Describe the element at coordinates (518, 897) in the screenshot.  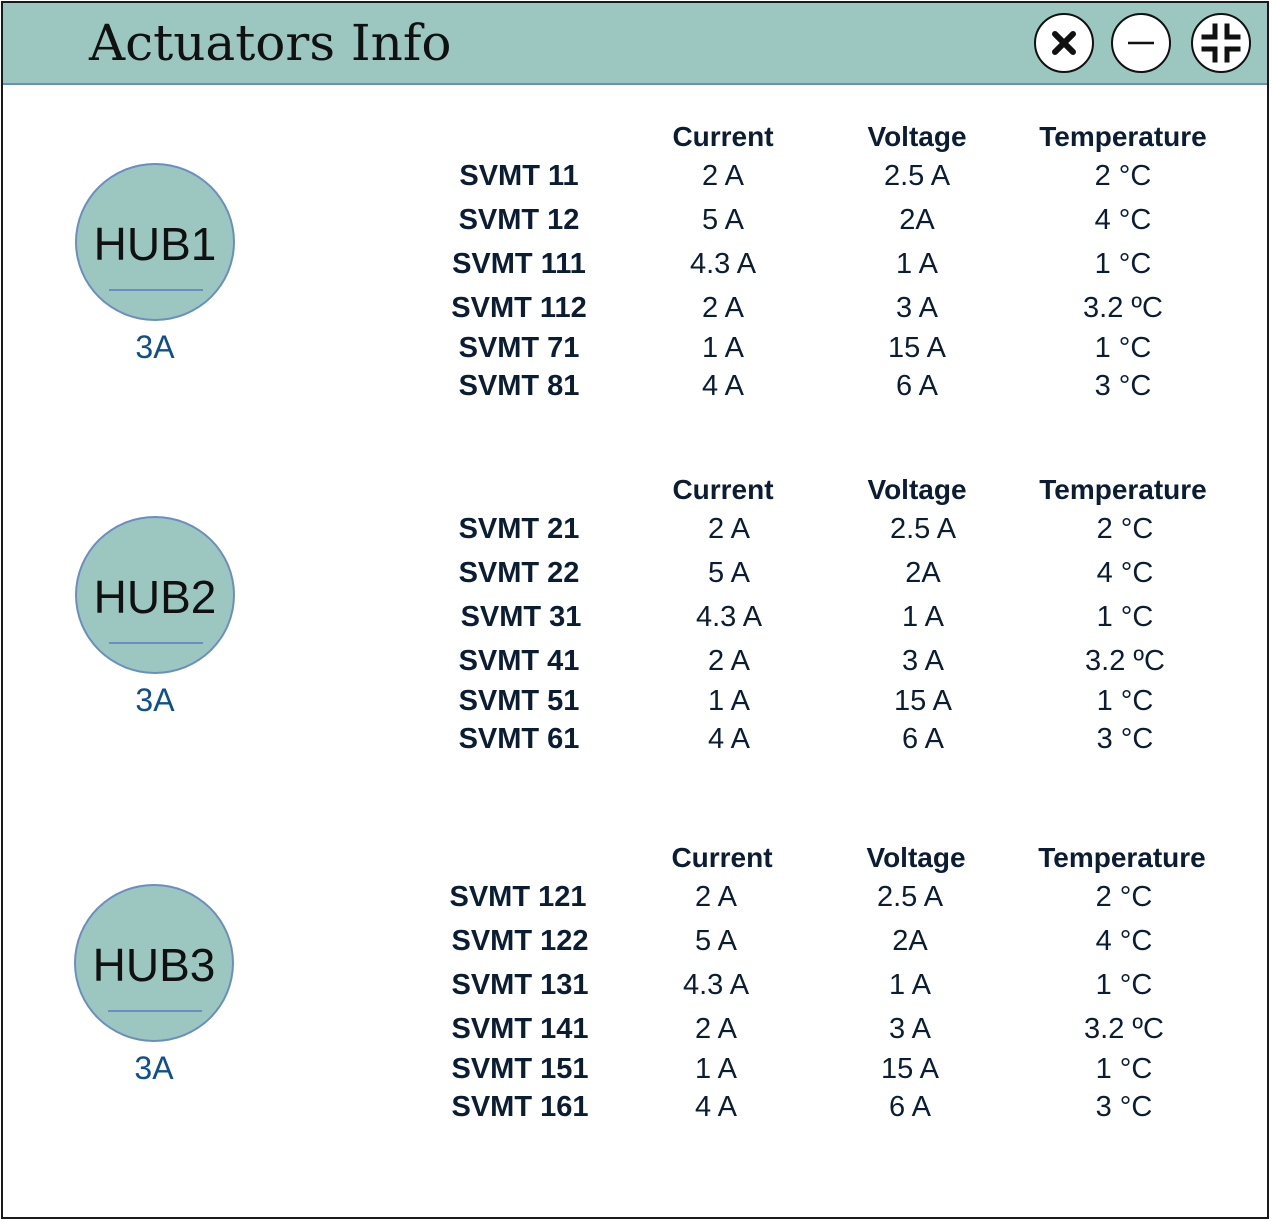
I see `actuator-name: SVMT 121` at that location.